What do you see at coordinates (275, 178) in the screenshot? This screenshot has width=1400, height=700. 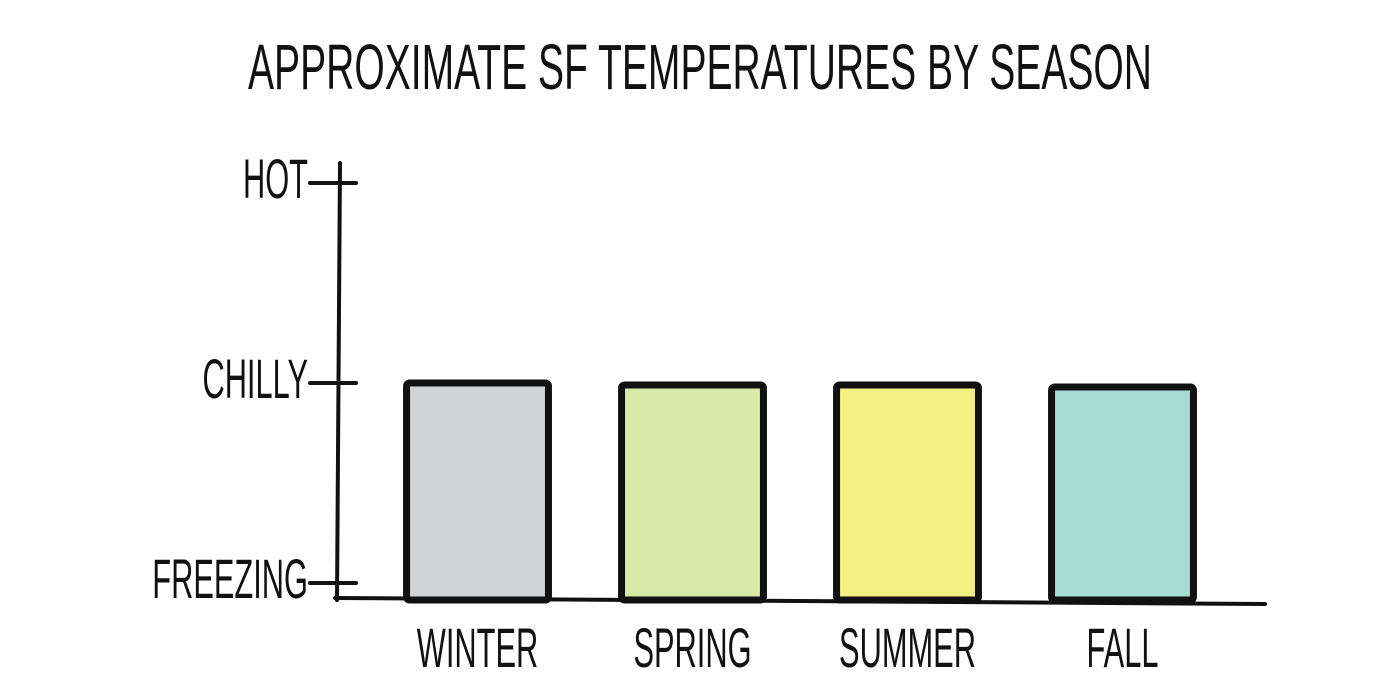 I see `y-tick-label: HOT` at bounding box center [275, 178].